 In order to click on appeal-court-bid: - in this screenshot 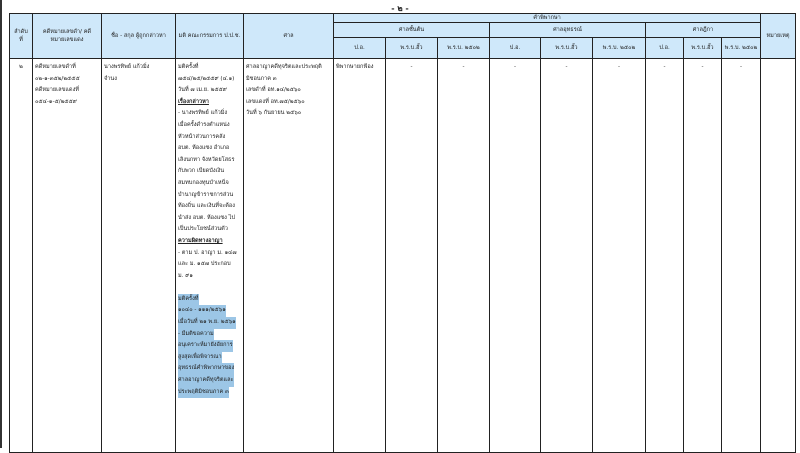, I will do `click(566, 255)`.